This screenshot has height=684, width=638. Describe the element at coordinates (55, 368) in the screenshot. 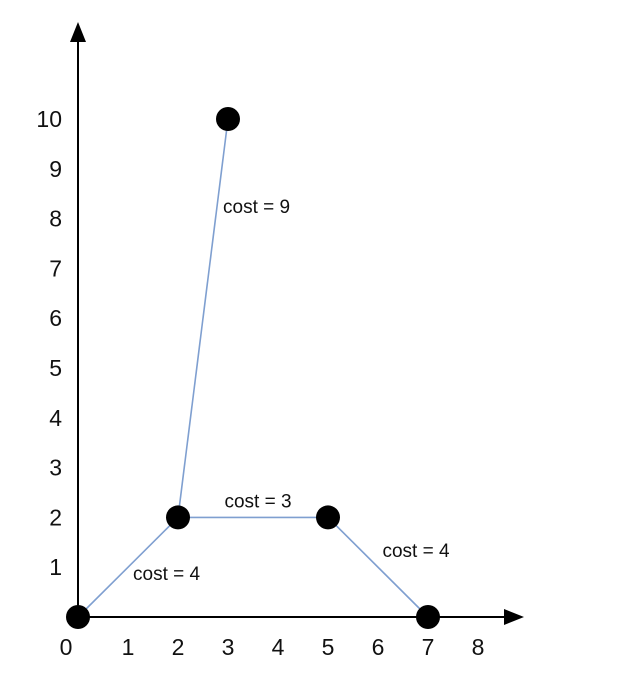

I see `y-tick-label: 5` at that location.